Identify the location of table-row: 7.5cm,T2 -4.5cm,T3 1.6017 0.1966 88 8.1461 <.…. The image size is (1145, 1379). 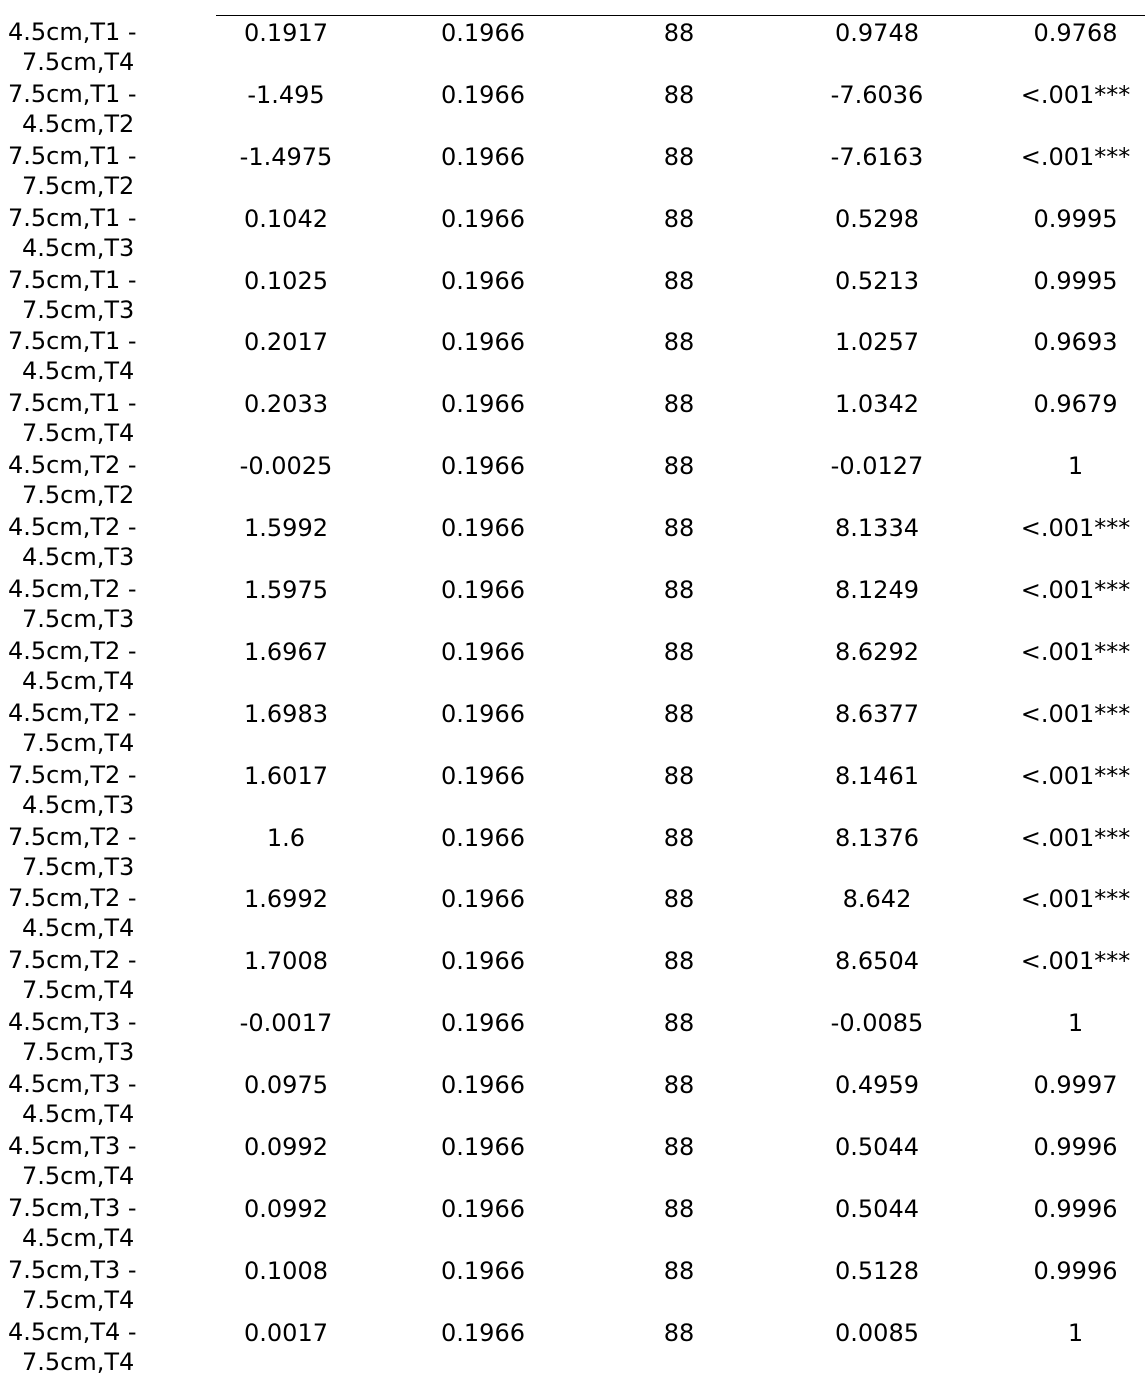
(576, 791).